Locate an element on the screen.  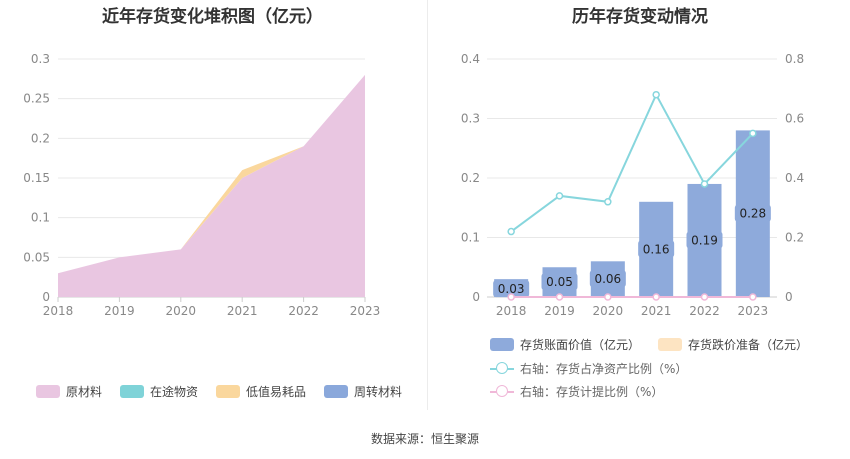
legend-swatch-raw is located at coordinates (48, 391).